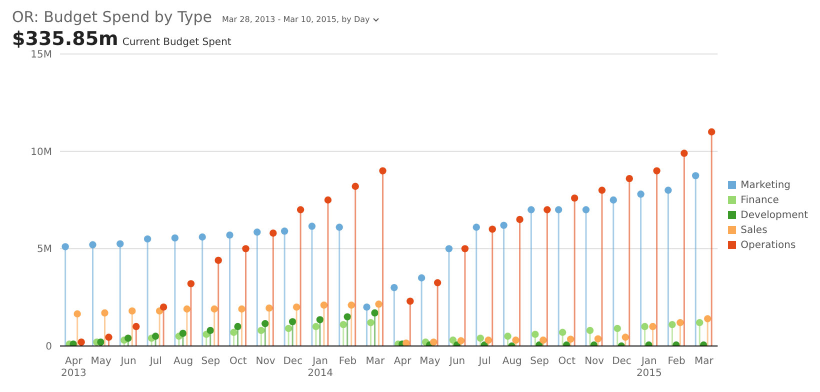 The height and width of the screenshot is (392, 820). I want to click on x-tick-label: Jan 2015, so click(649, 367).